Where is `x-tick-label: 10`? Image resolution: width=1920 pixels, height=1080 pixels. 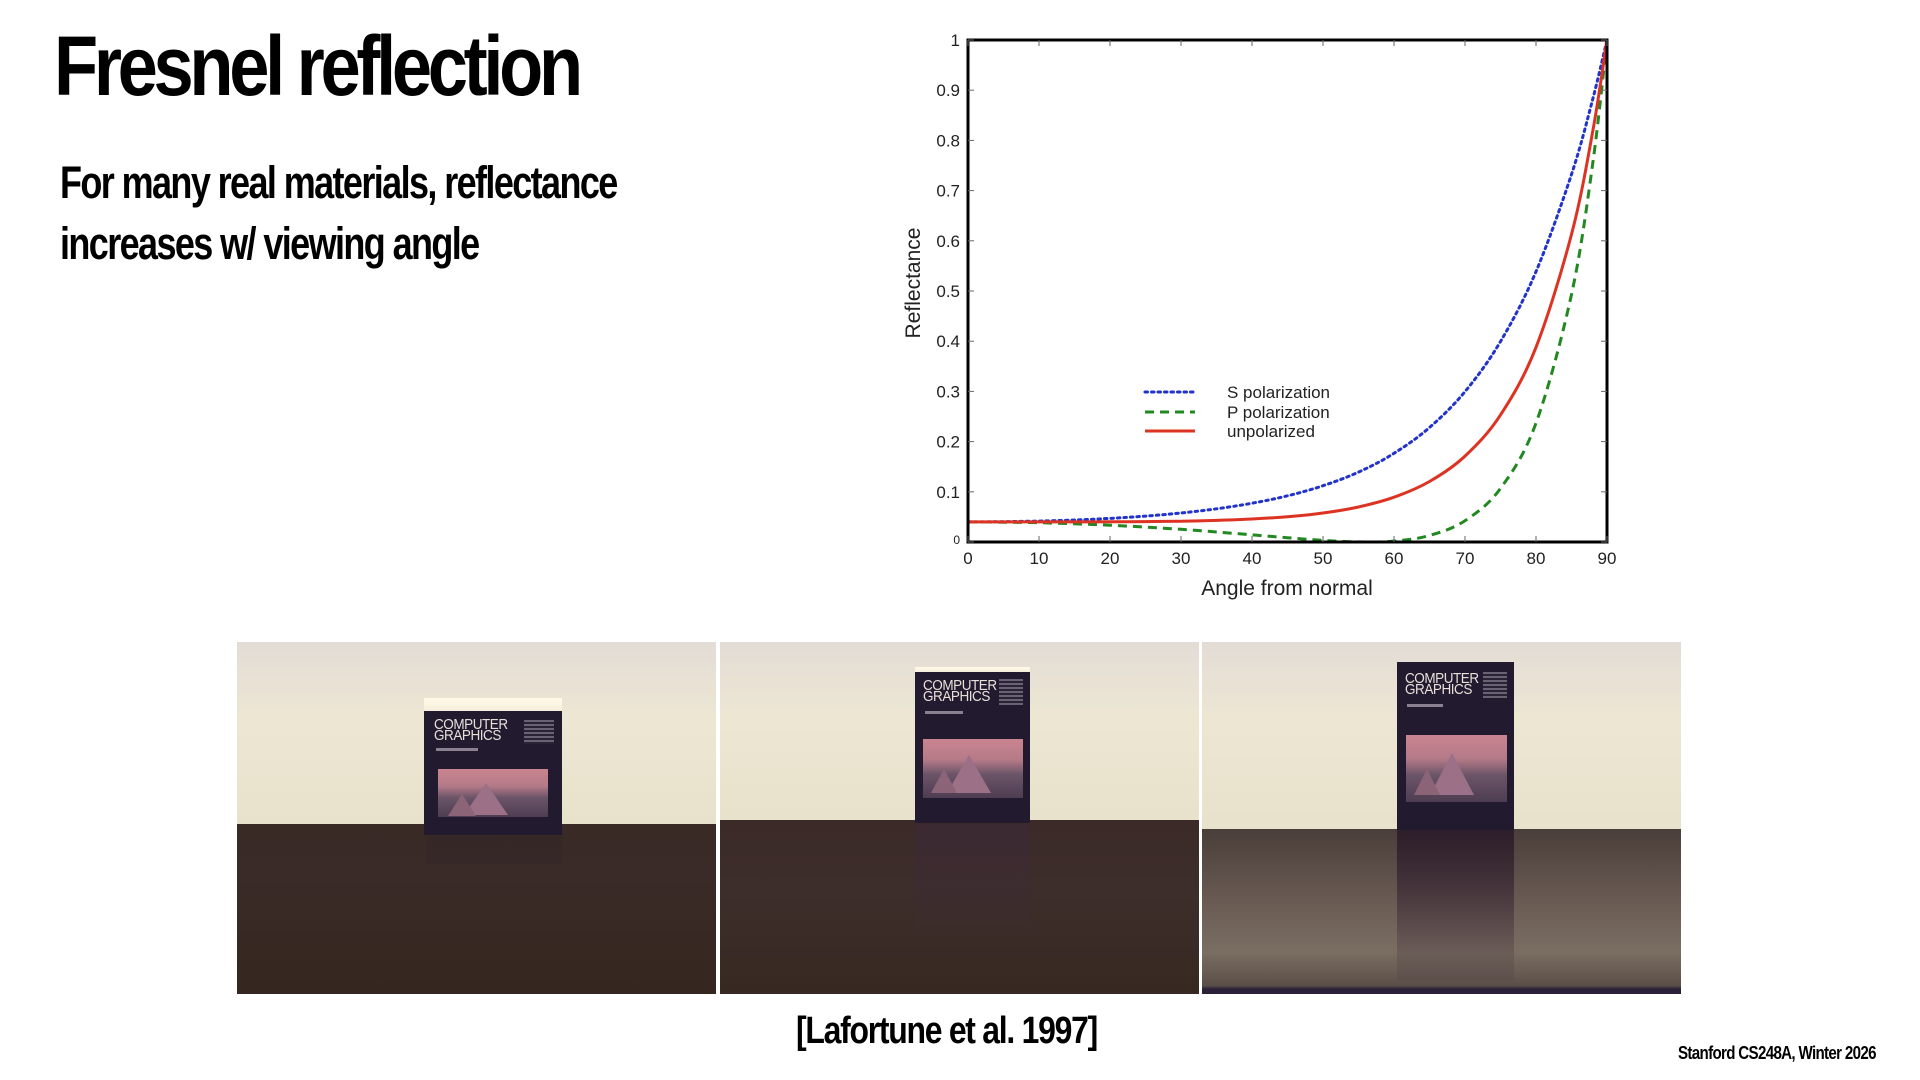 x-tick-label: 10 is located at coordinates (1039, 558).